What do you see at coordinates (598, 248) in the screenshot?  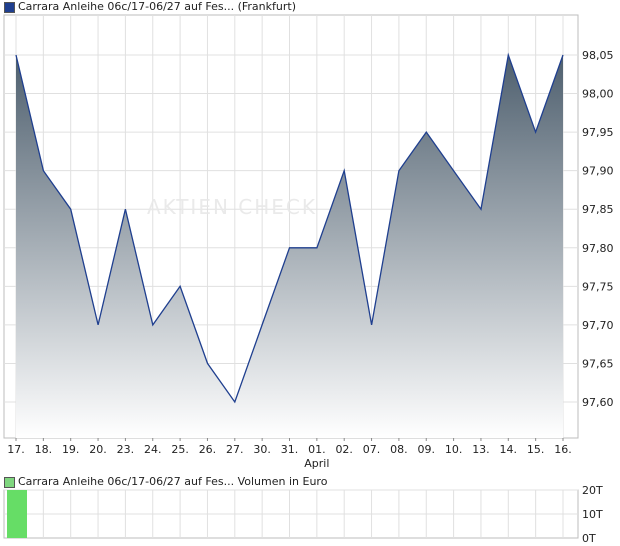 I see `price-y-tick-label: 97,80` at bounding box center [598, 248].